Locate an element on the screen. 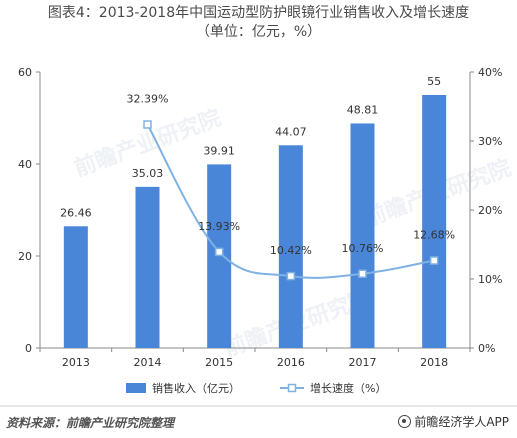  x-tick-label: 2016 is located at coordinates (291, 362).